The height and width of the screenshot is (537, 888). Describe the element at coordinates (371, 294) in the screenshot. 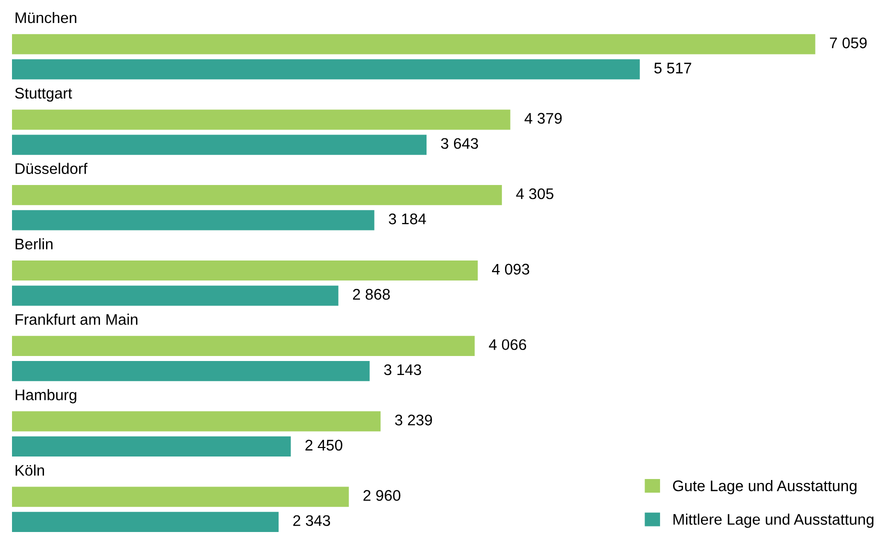

I see `data-label: 2 868` at that location.